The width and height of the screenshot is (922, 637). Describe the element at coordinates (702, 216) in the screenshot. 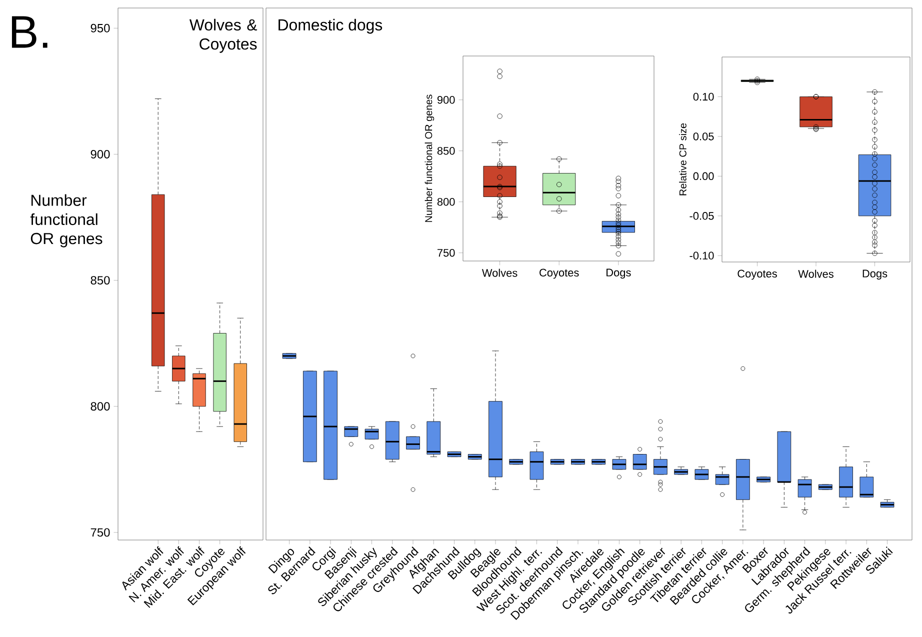

I see `y-tick-label: -0.05` at that location.